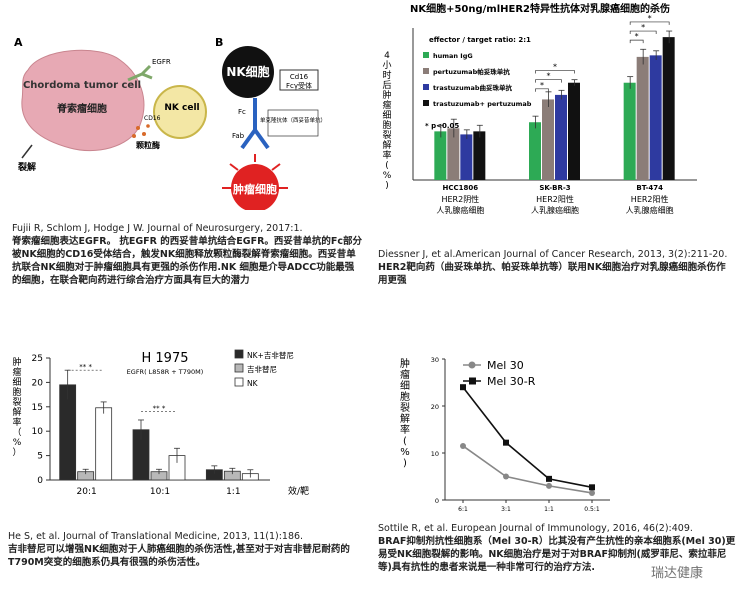  Describe the element at coordinates (40, 481) in the screenshot. I see `chart2-y-tick-label: 0` at that location.